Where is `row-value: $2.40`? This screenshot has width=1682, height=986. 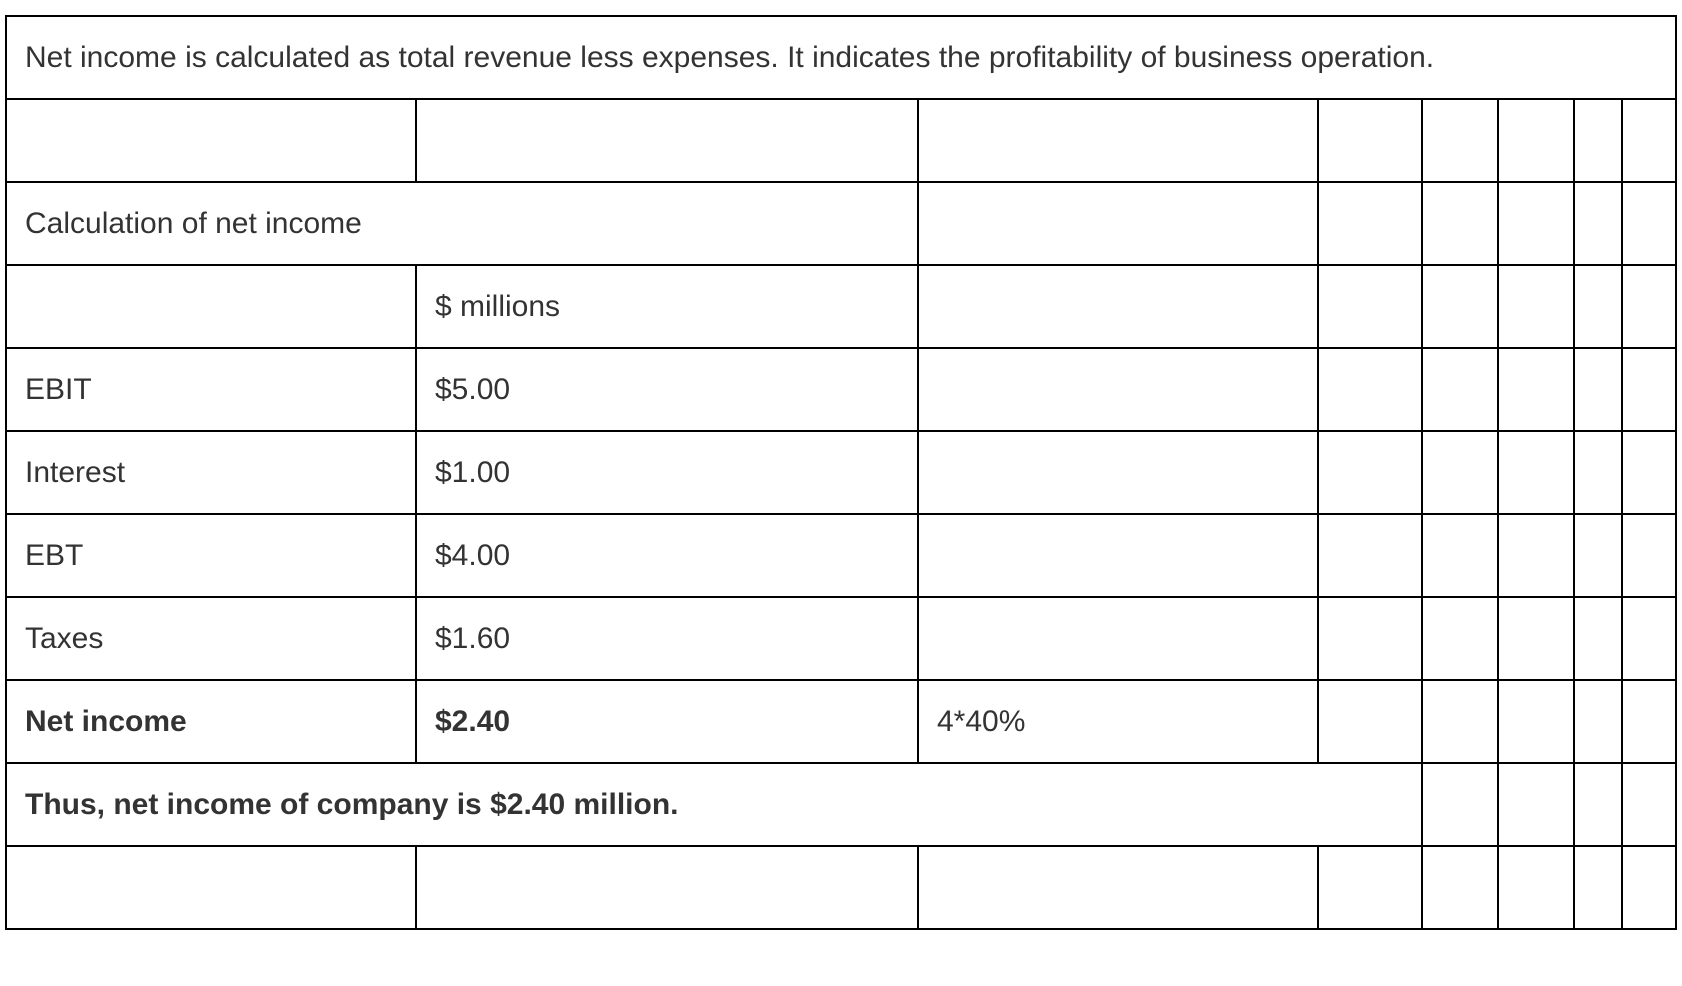
row-value: $2.40 is located at coordinates (667, 721).